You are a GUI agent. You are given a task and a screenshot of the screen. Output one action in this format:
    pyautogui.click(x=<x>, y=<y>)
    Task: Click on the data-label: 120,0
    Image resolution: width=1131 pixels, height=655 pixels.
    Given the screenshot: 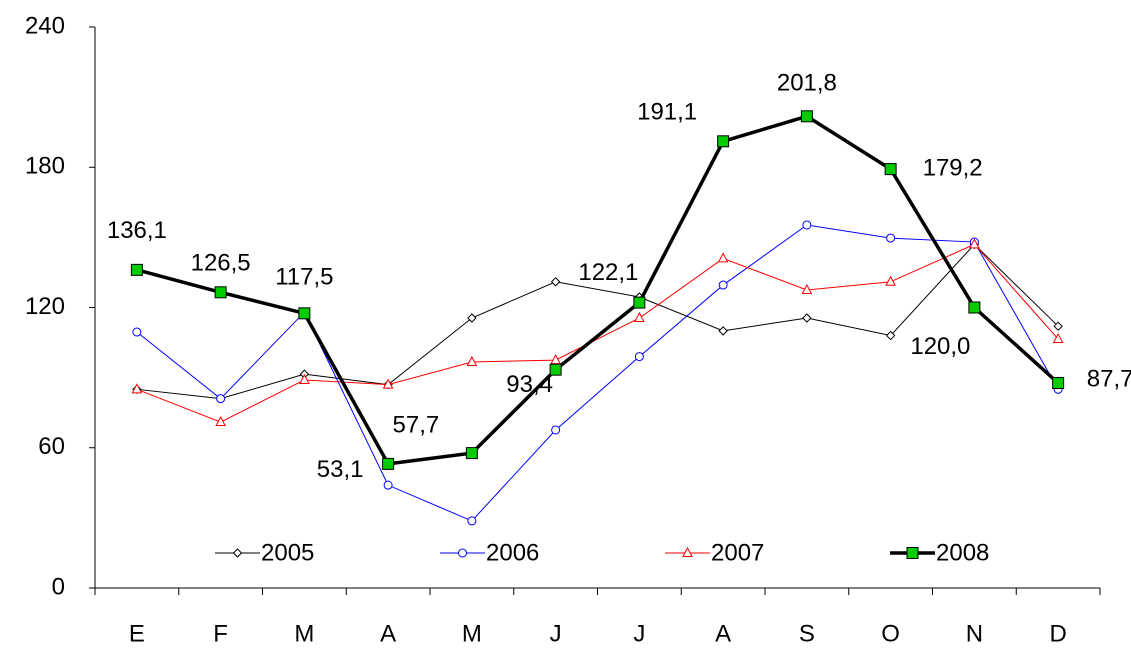 What is the action you would take?
    pyautogui.click(x=940, y=346)
    